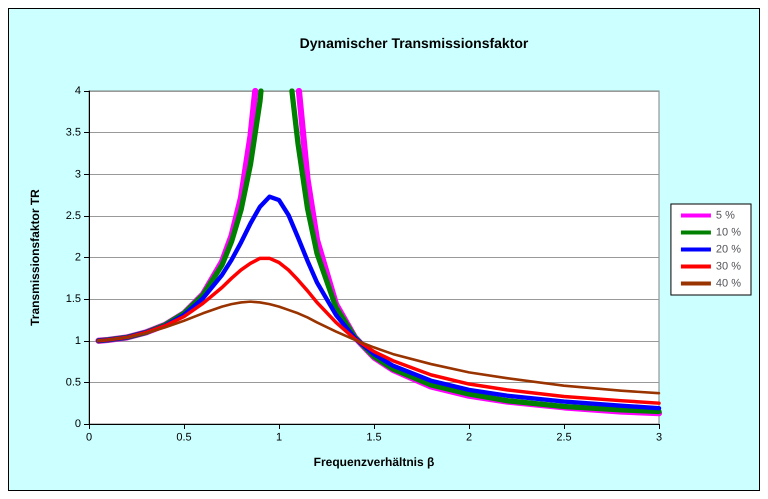  What do you see at coordinates (469, 438) in the screenshot?
I see `x-tick-label: 2` at bounding box center [469, 438].